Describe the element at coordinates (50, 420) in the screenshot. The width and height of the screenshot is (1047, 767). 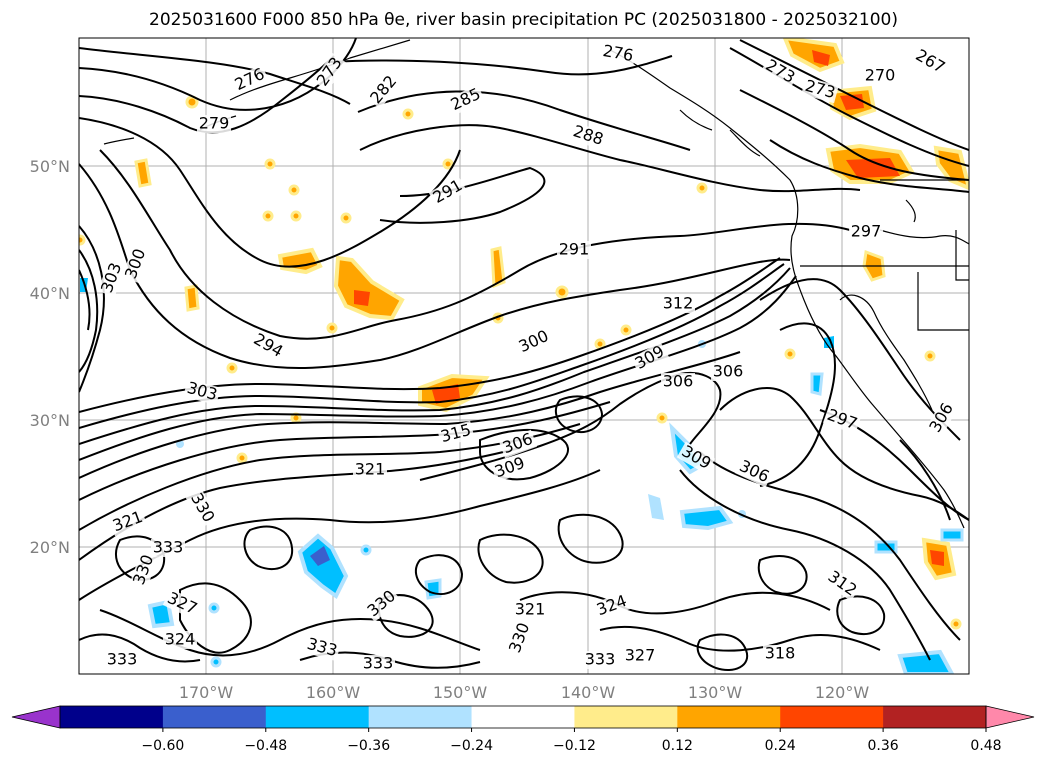
I see `lat-label: 30°N` at that location.